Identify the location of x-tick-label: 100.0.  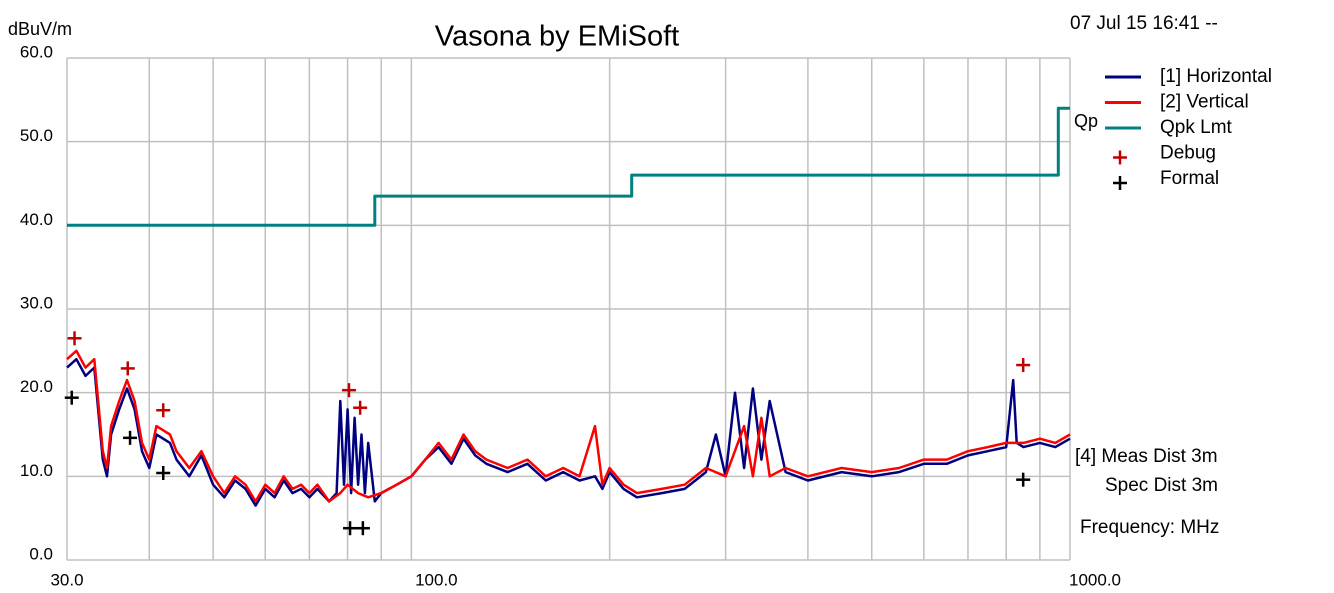
(436, 579).